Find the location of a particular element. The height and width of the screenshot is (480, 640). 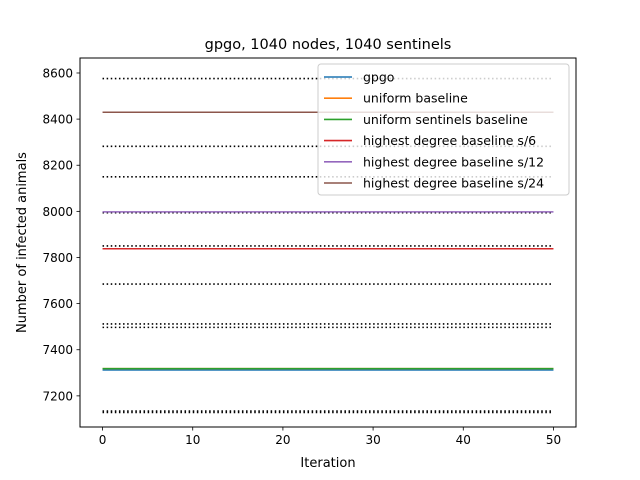

x-axis-label: Iteration is located at coordinates (327, 463).